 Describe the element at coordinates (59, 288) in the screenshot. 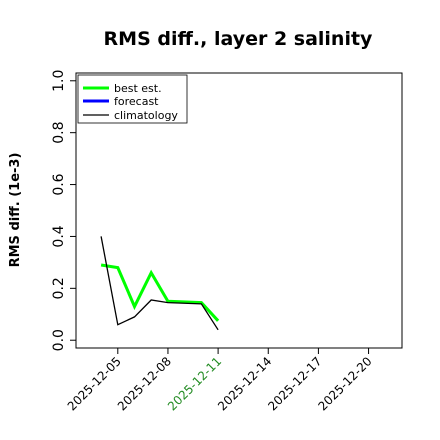

I see `y-tick-label: 0.2` at that location.